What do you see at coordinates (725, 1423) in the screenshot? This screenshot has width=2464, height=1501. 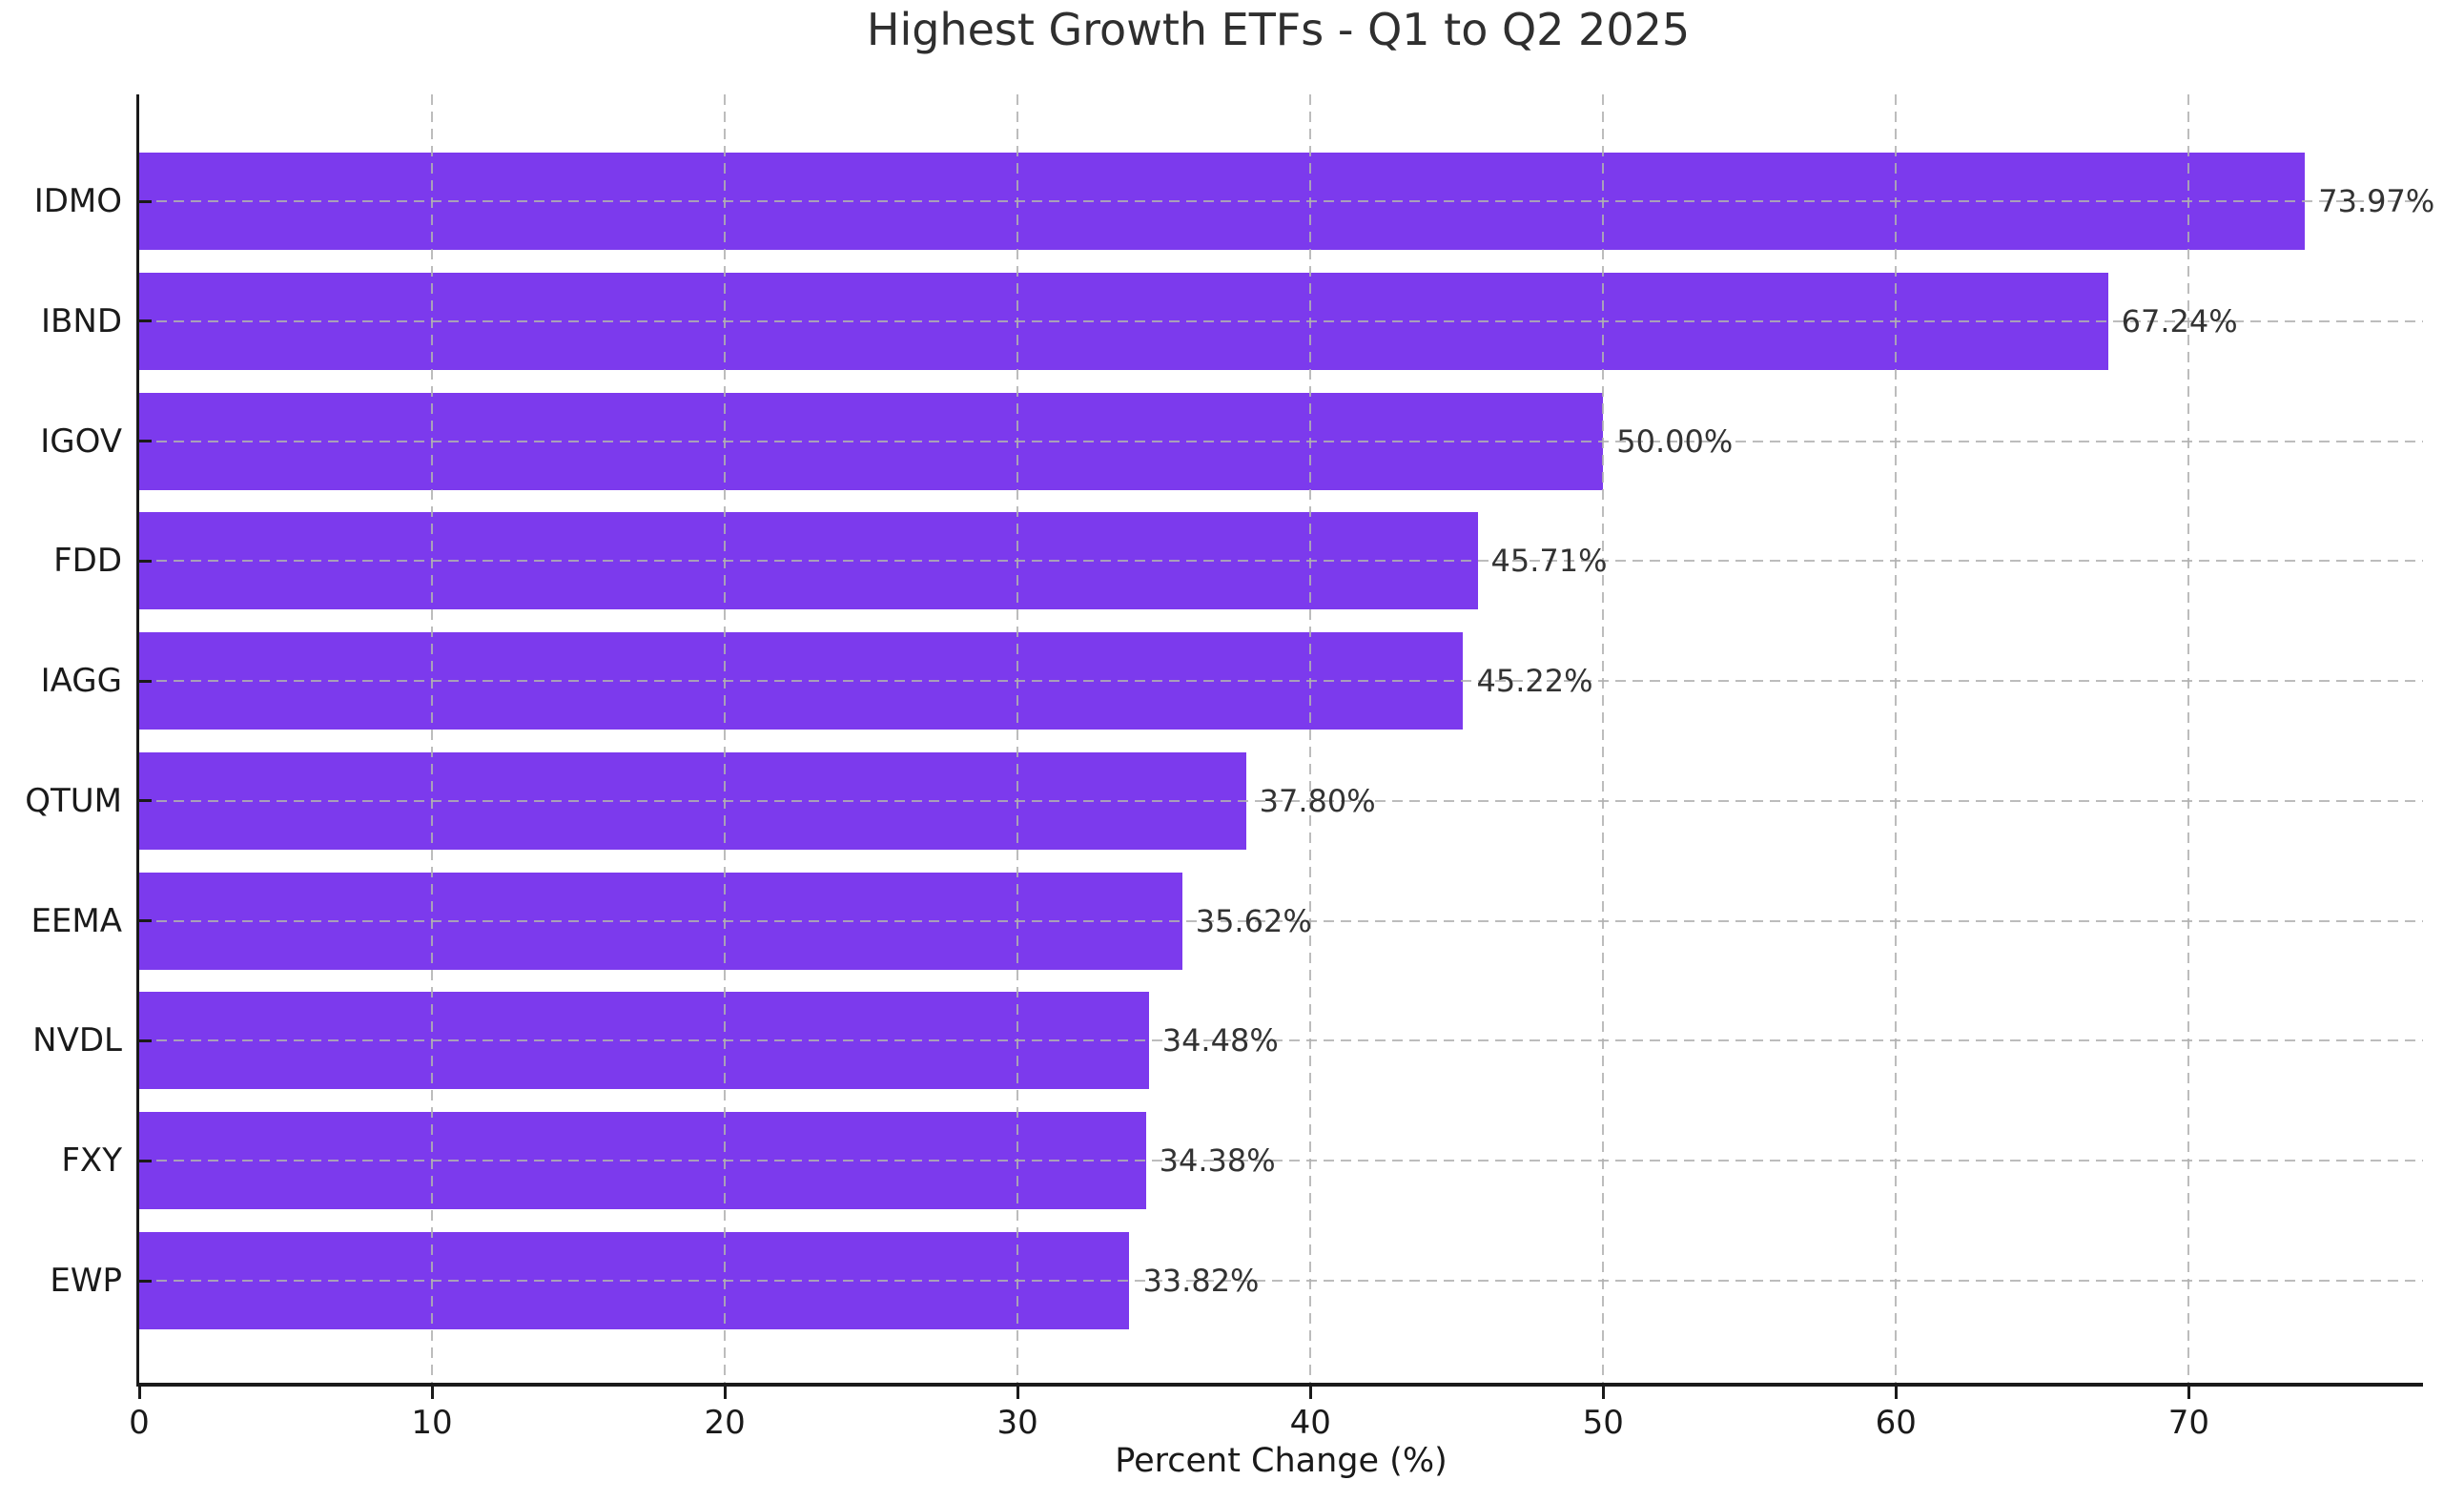 I see `x-tick-label: 20` at bounding box center [725, 1423].